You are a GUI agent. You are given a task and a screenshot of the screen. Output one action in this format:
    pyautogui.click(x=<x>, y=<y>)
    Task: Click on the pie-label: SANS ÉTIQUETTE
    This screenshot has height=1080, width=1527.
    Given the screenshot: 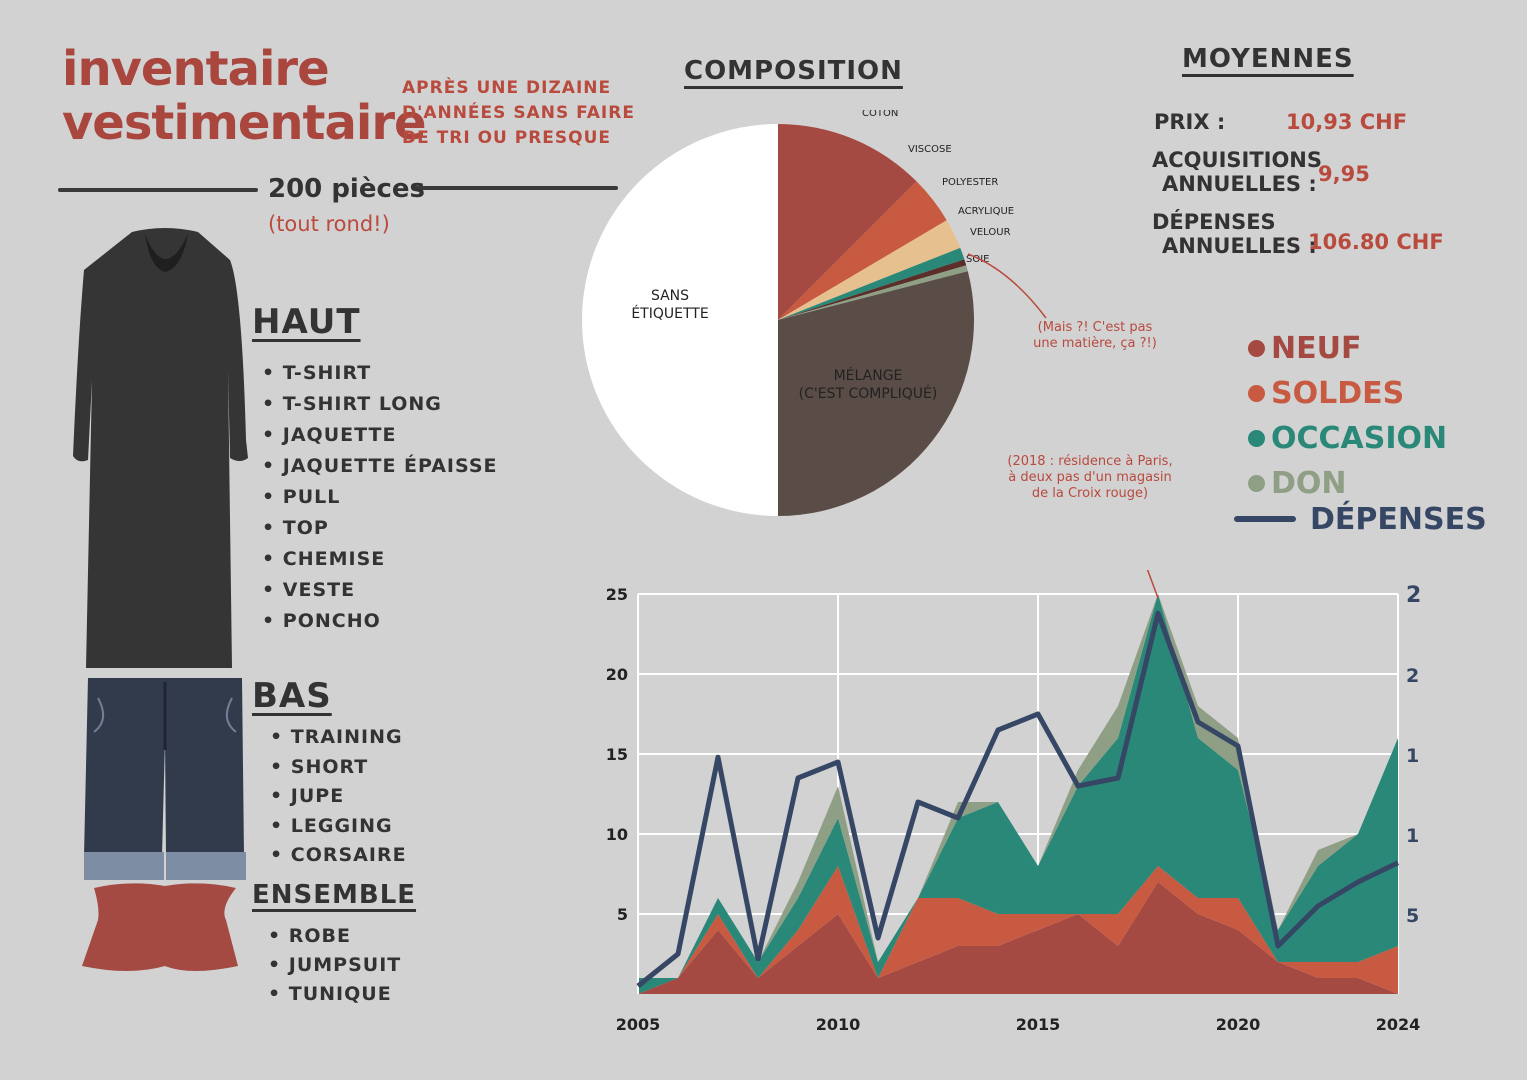 What is the action you would take?
    pyautogui.click(x=669, y=305)
    